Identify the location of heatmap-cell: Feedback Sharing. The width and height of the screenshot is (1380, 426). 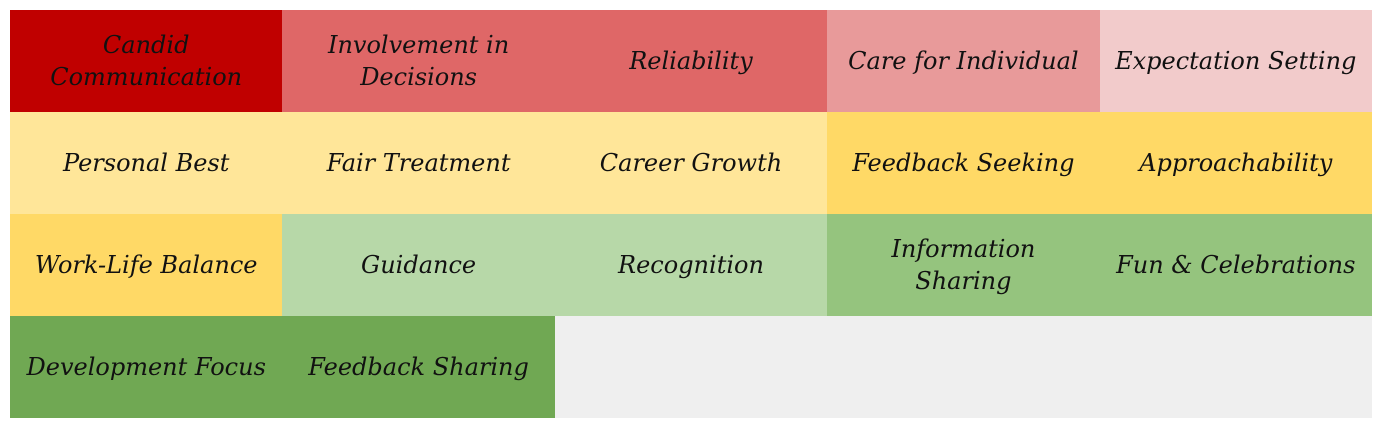
(418, 367).